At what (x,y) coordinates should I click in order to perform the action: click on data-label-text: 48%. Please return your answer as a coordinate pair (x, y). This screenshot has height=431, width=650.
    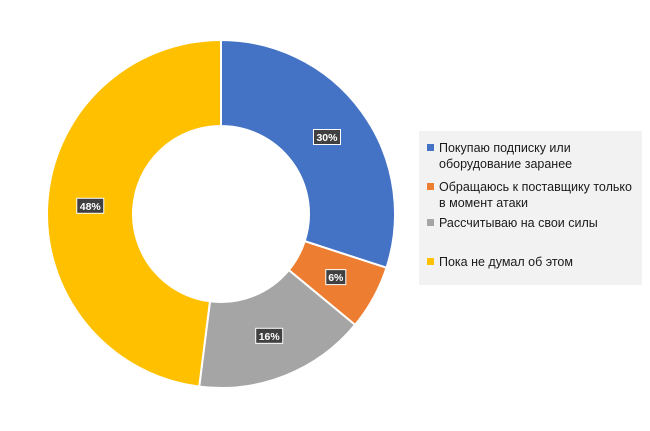
    Looking at the image, I should click on (91, 207).